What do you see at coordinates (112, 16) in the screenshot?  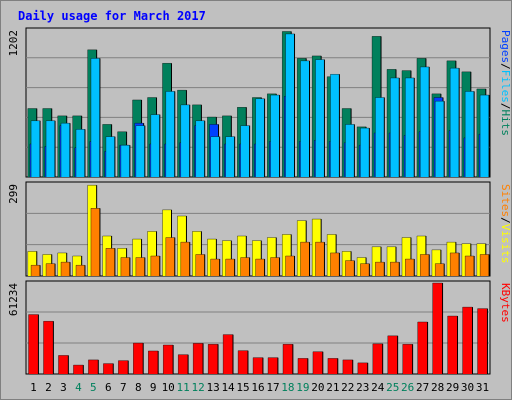 I see `chart-title: Daily usage for March 2017` at bounding box center [112, 16].